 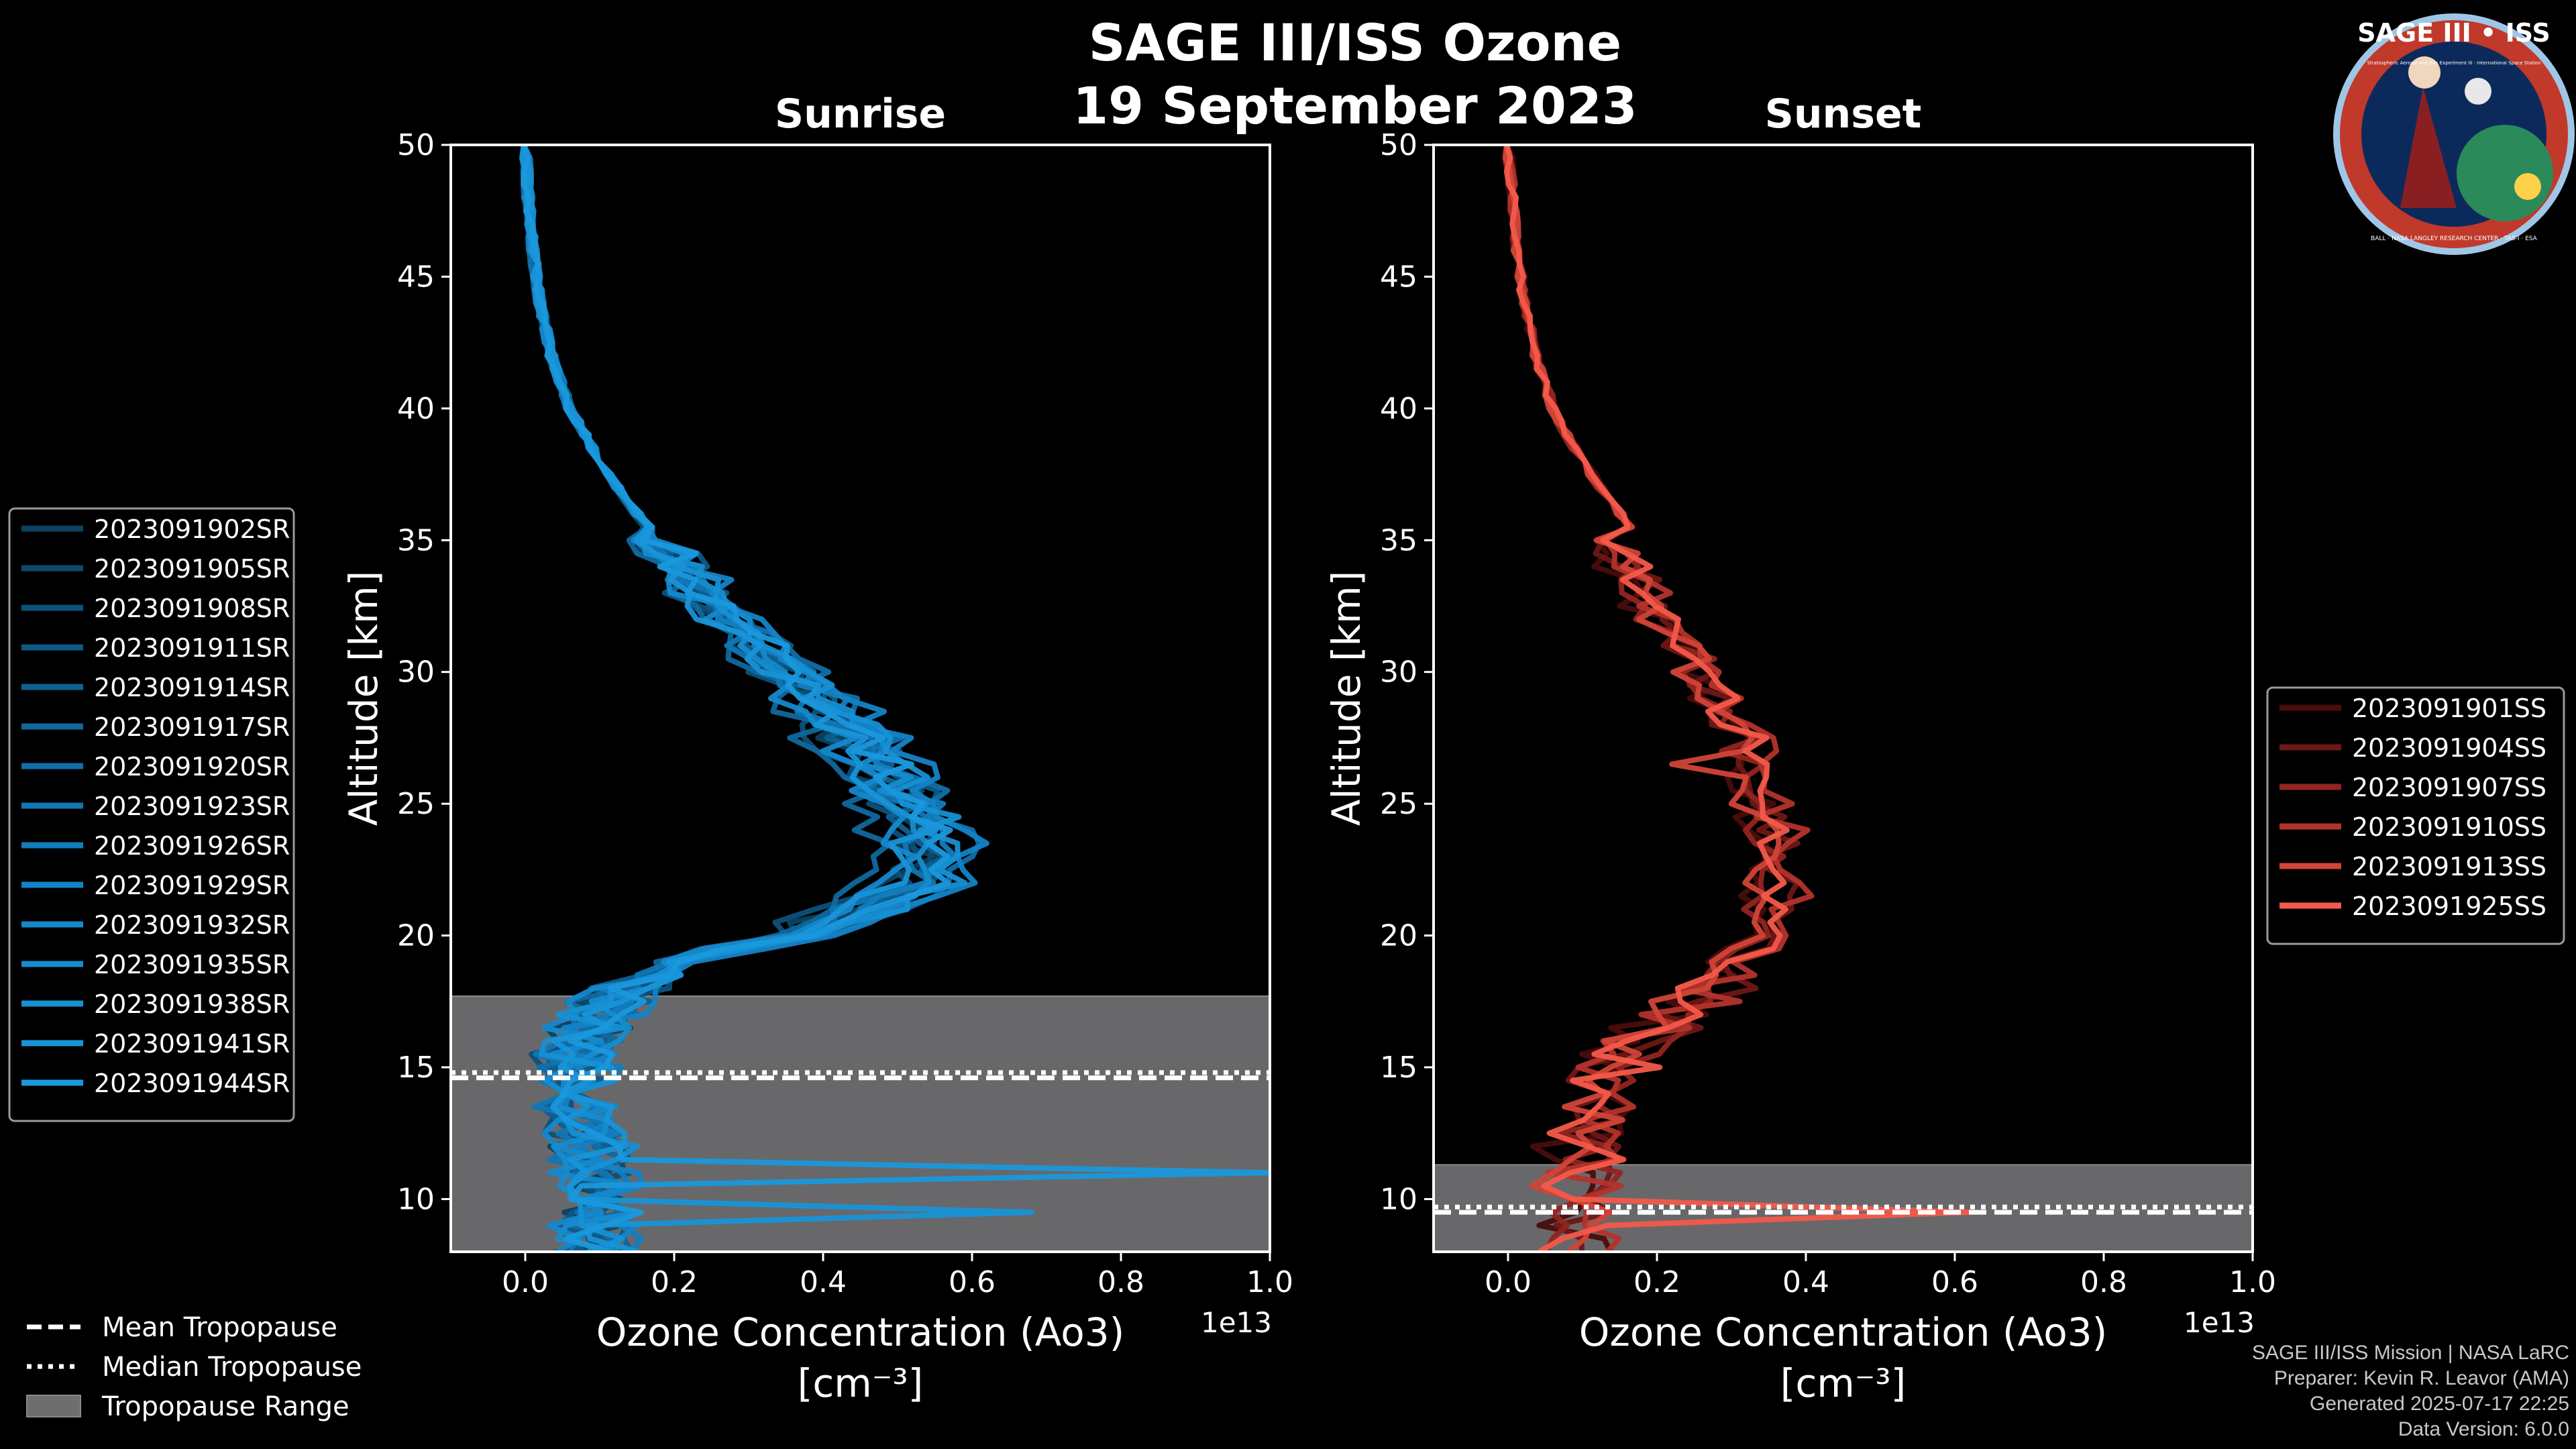 What do you see at coordinates (755, 698) in the screenshot?
I see `profile-2023091929SR` at bounding box center [755, 698].